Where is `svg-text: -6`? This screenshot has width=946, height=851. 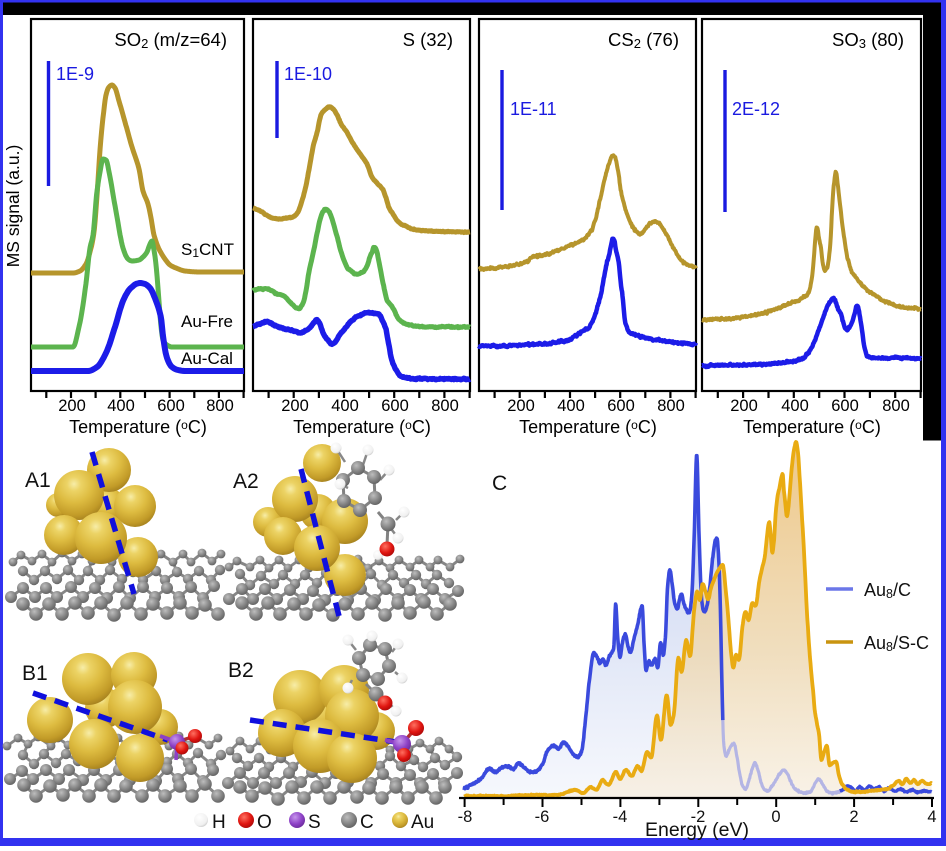
svg-text: -6 is located at coordinates (542, 817).